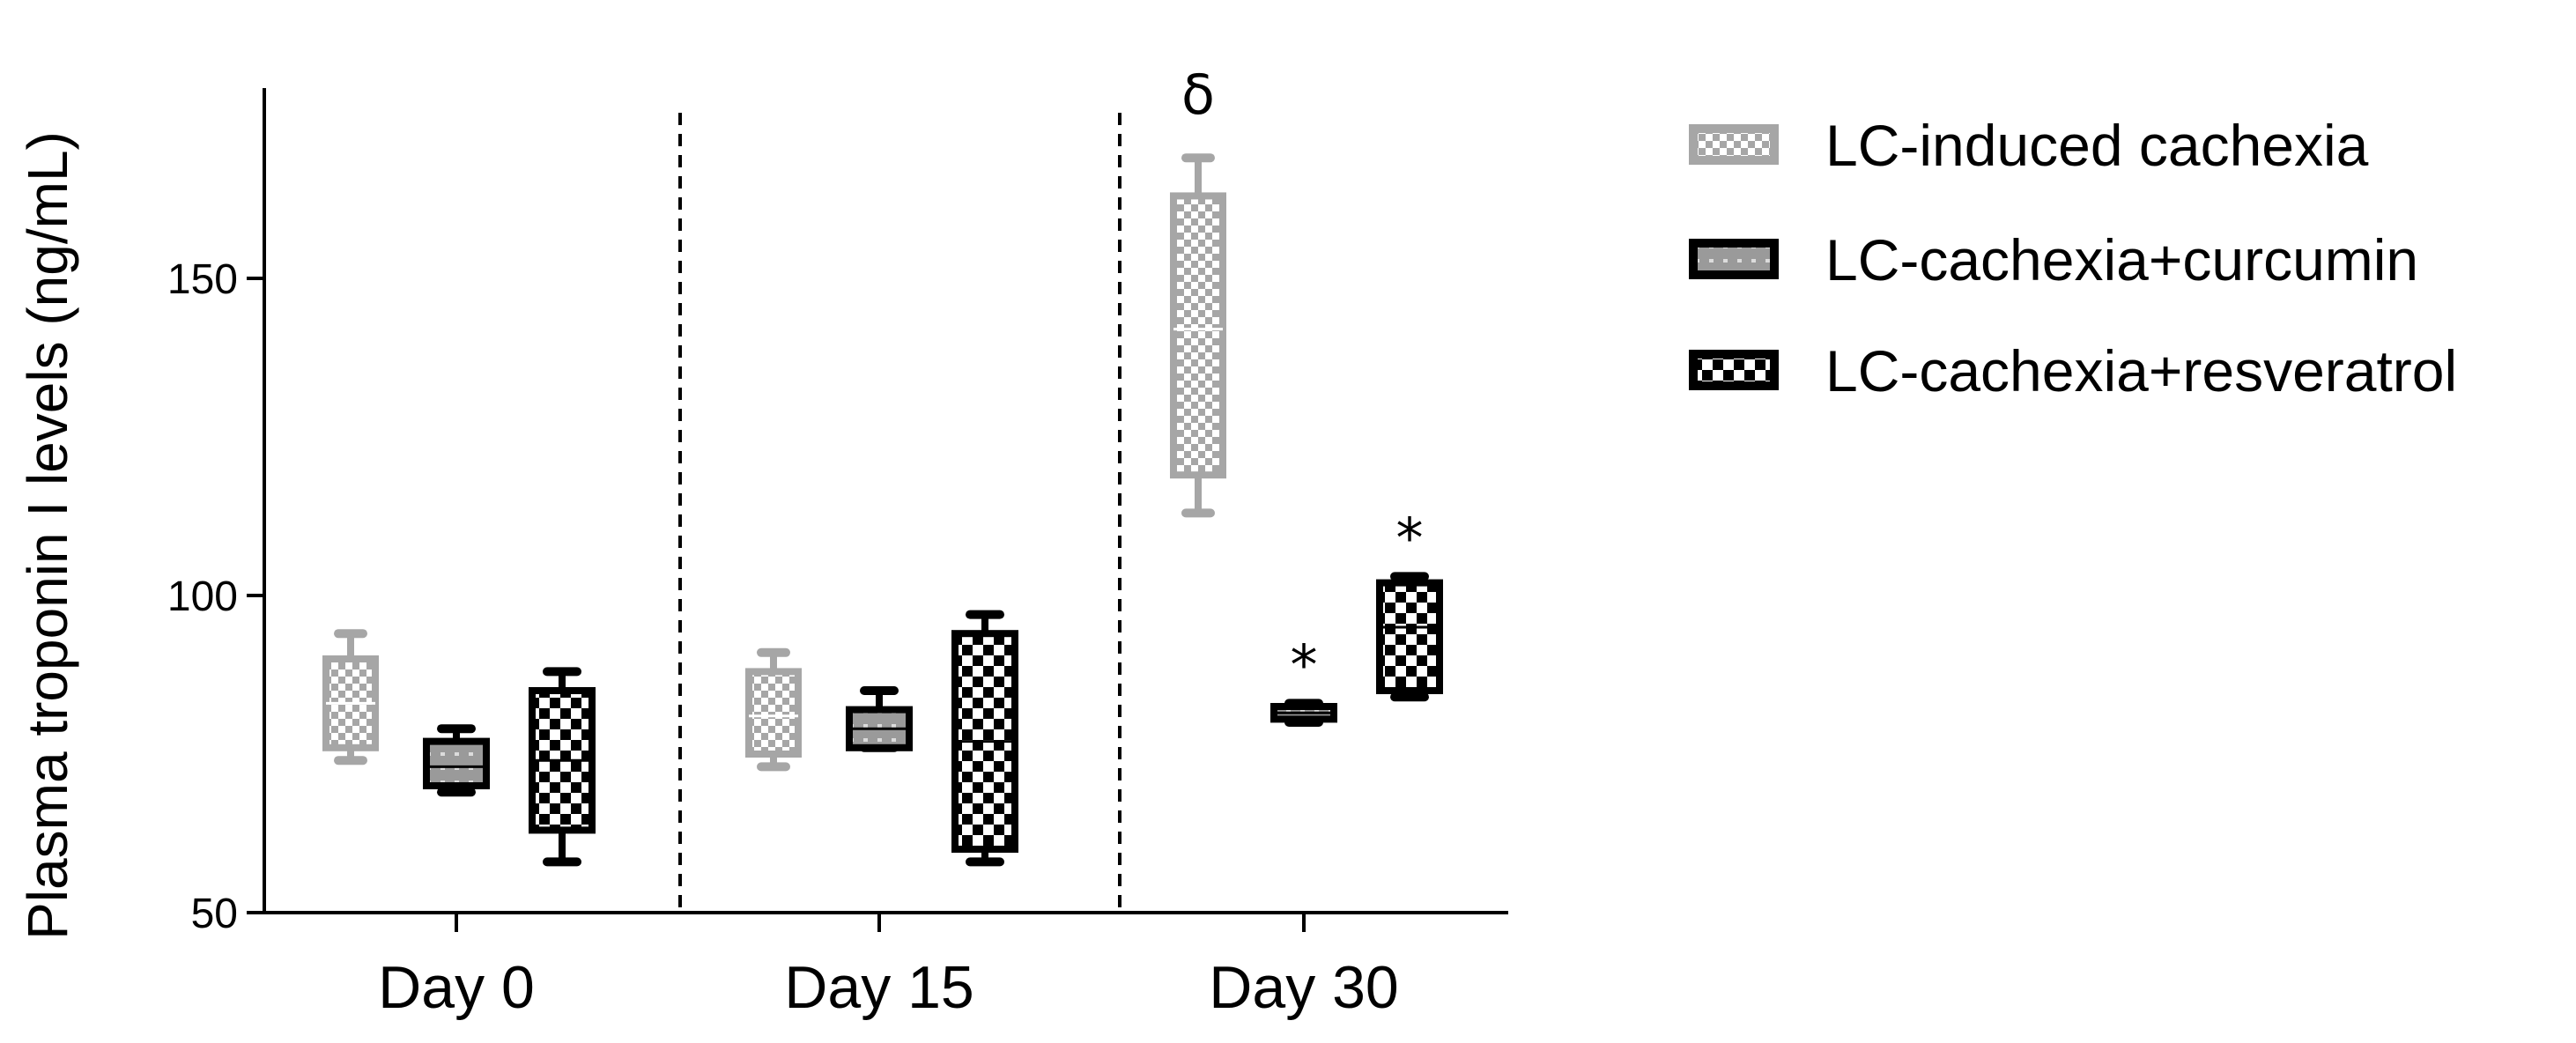  Describe the element at coordinates (1303, 988) in the screenshot. I see `x-tick-label: Day 30` at that location.